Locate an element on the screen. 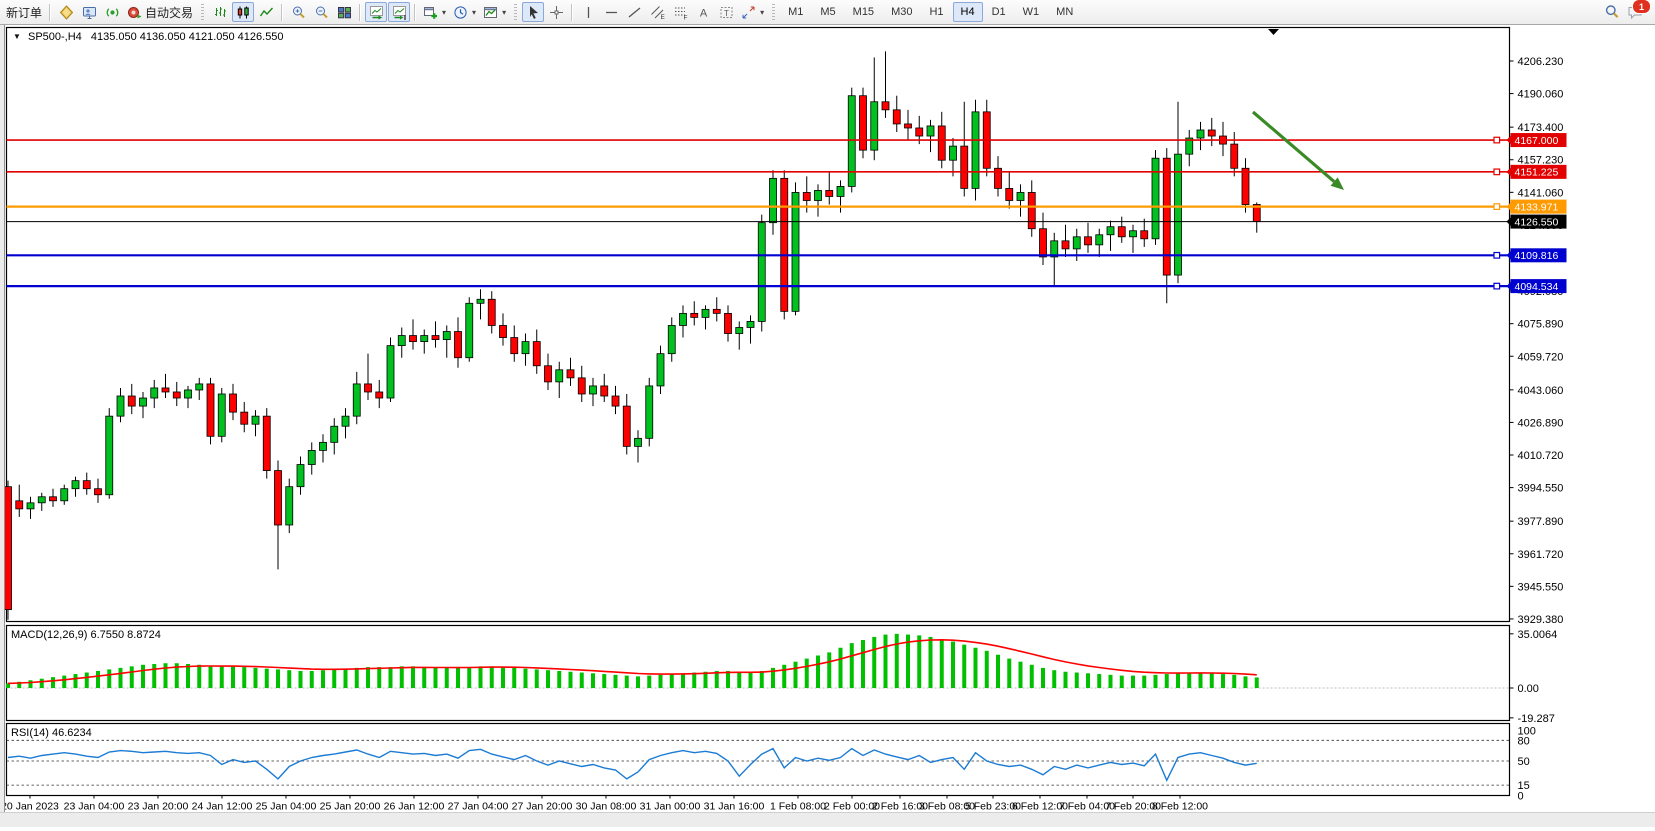  chart-shift-button is located at coordinates (399, 12).